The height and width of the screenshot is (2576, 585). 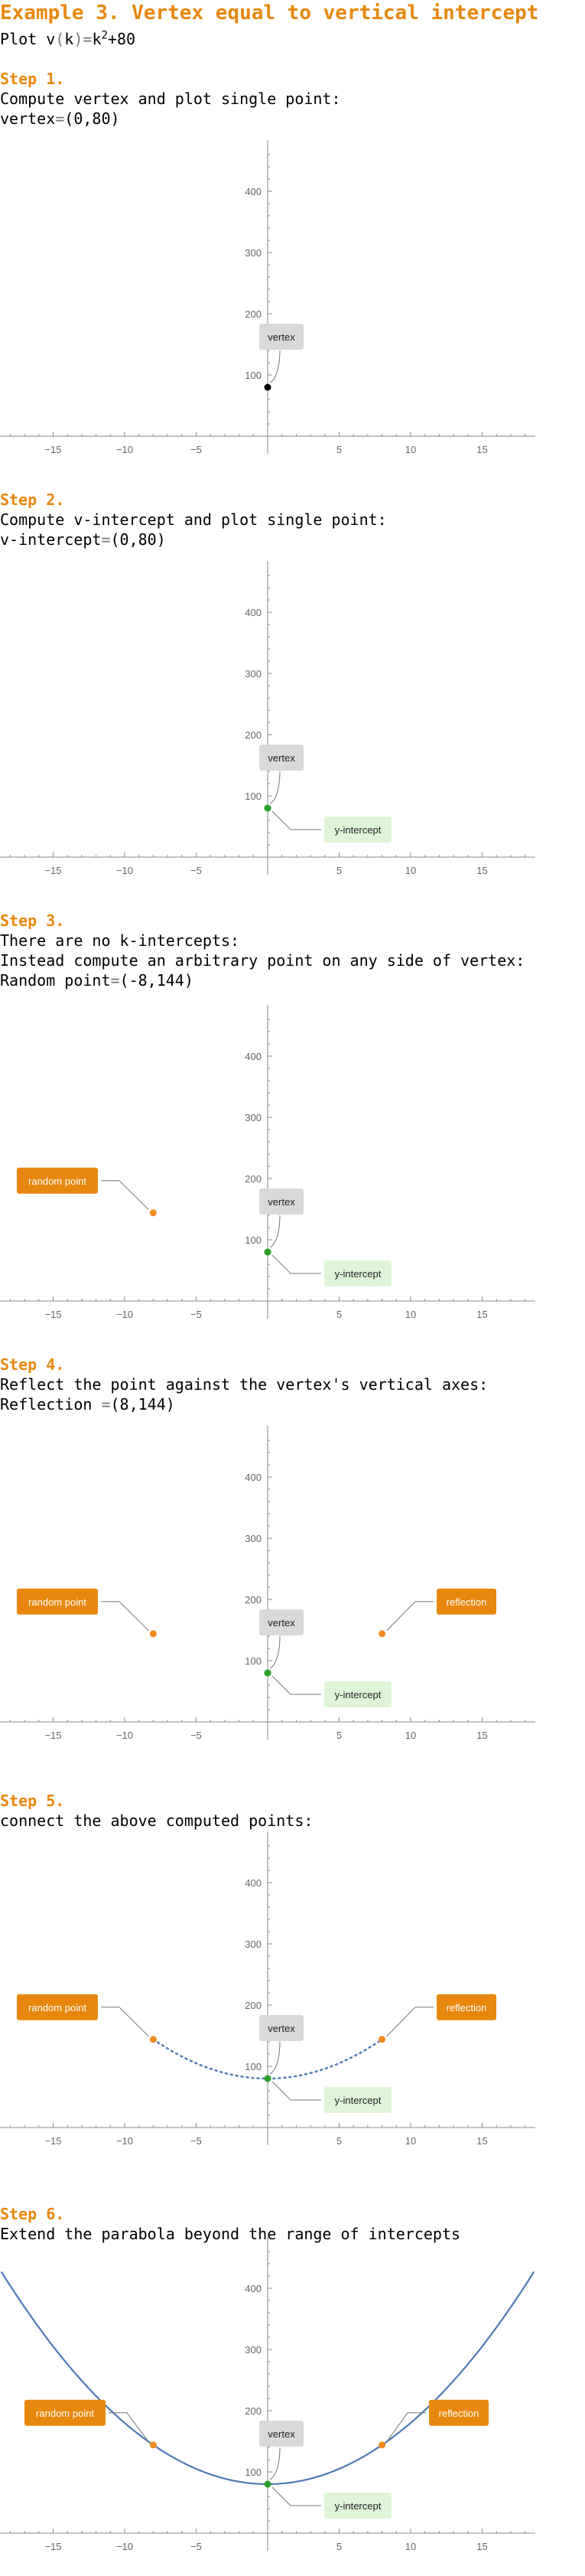 I want to click on step-line-label: connect the above computed points:, so click(x=157, y=1820).